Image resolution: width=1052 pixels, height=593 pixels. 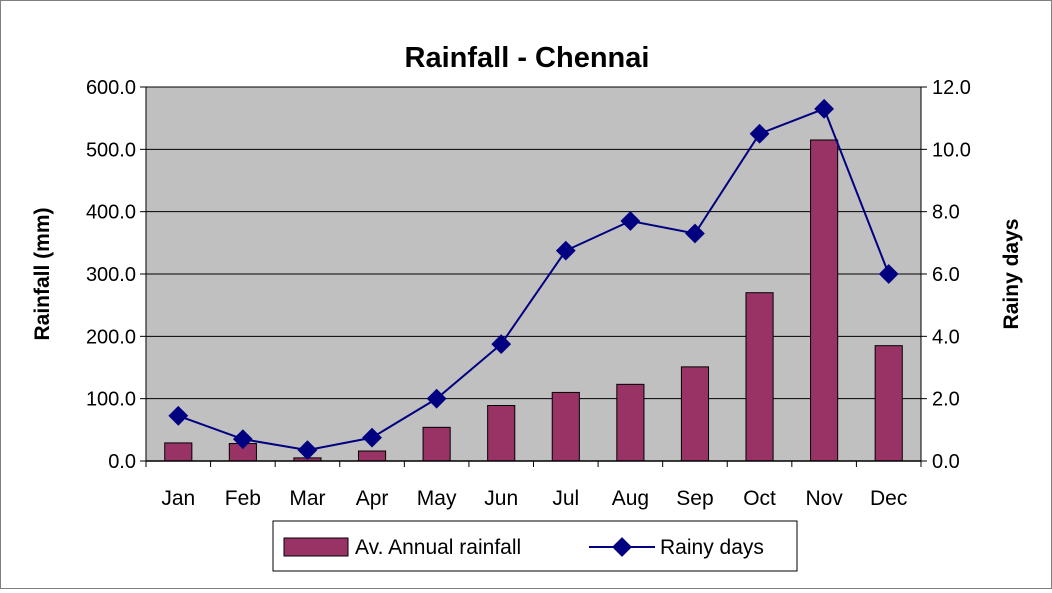 I want to click on rainfall-bar-jul, so click(x=565, y=426).